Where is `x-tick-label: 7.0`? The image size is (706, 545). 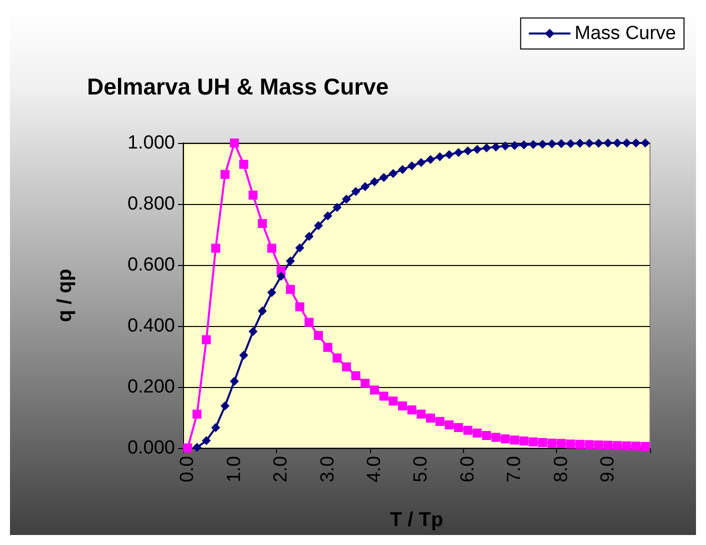 x-tick-label: 7.0 is located at coordinates (515, 469).